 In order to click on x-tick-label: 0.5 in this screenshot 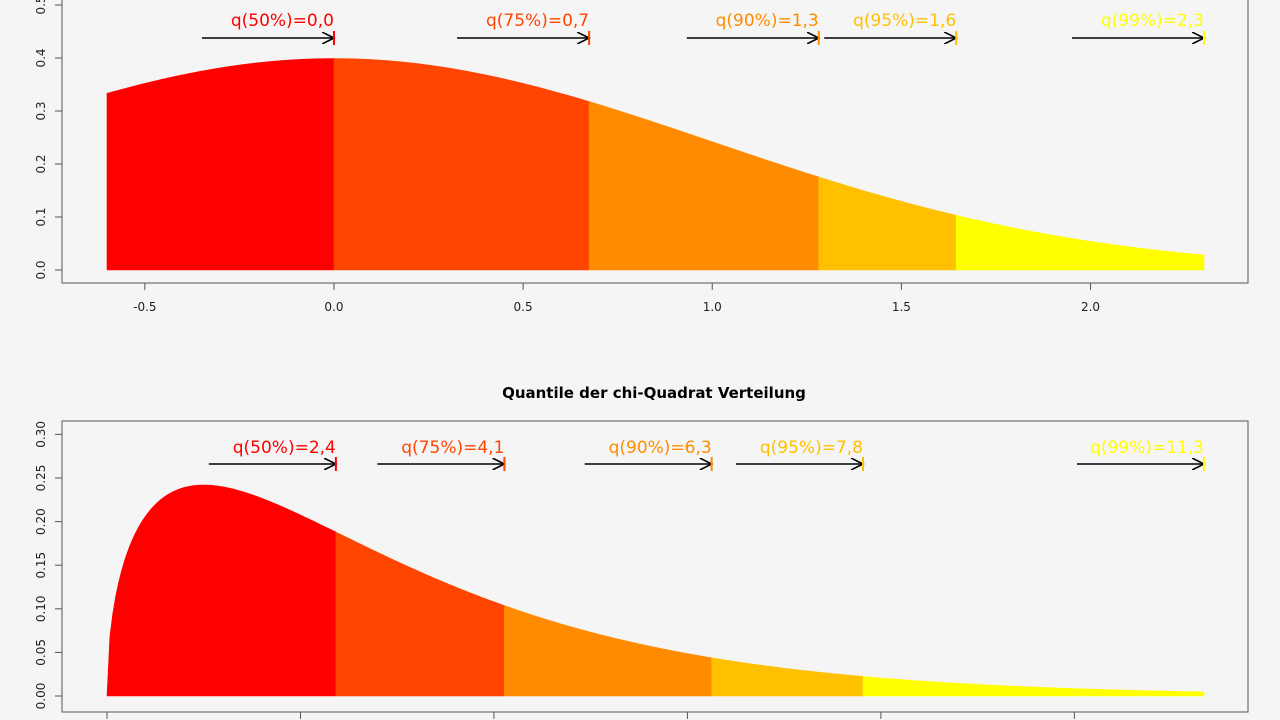, I will do `click(523, 307)`.